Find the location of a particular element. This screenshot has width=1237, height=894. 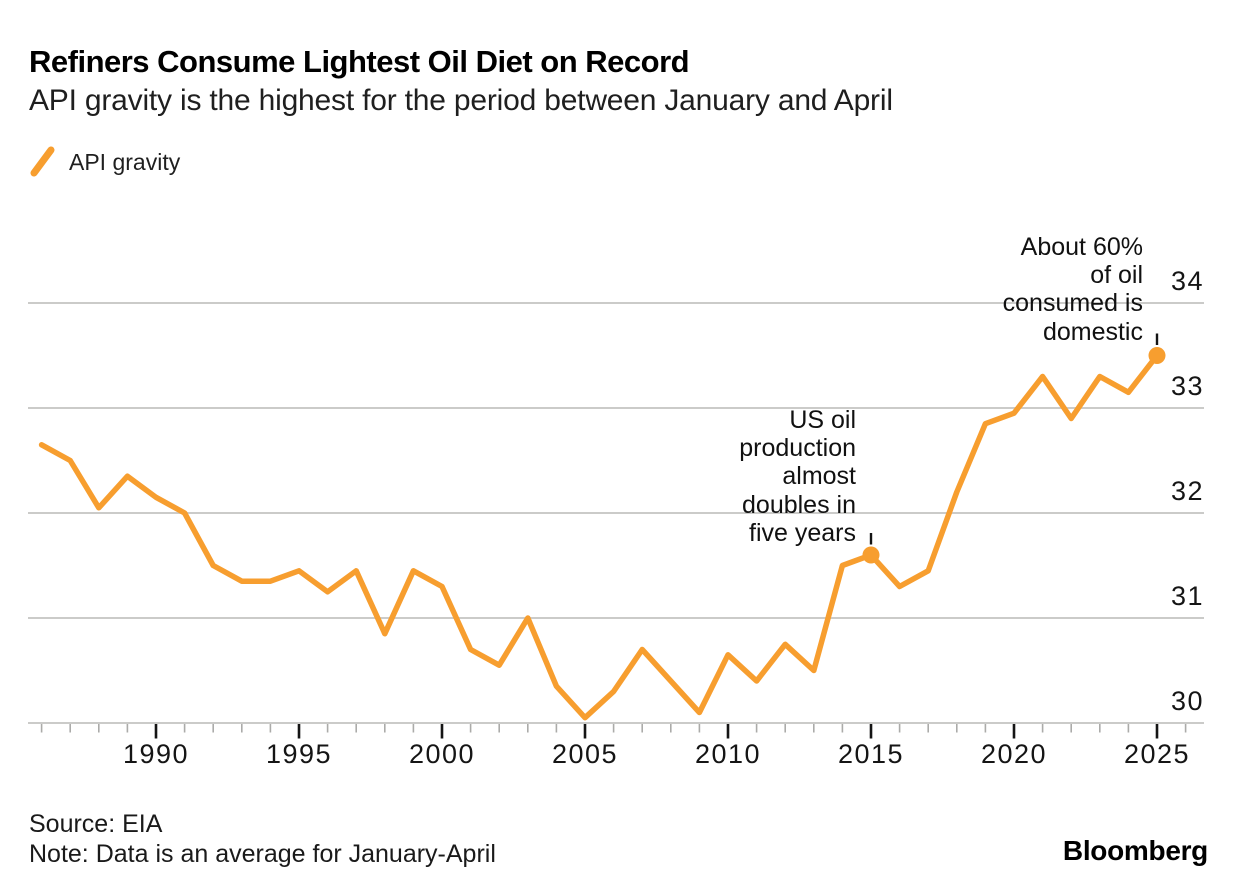

svg-text: 34 is located at coordinates (1187, 281).